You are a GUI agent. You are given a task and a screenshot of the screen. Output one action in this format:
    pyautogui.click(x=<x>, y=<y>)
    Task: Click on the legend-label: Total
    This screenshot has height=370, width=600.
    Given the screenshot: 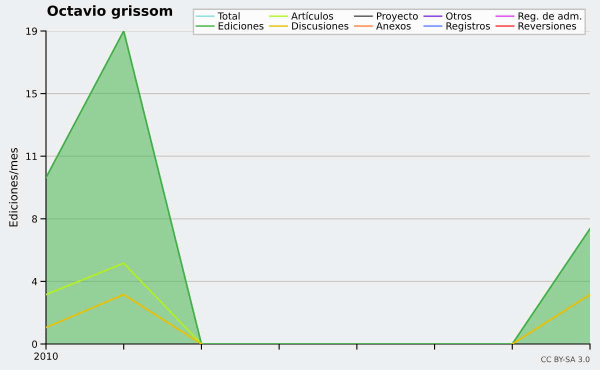 What is the action you would take?
    pyautogui.click(x=229, y=16)
    